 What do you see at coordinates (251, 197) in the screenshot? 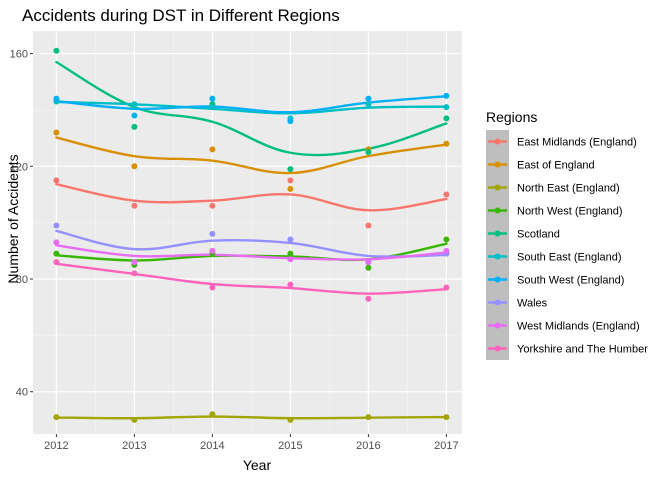
I see `series-line-east-midlands-england` at bounding box center [251, 197].